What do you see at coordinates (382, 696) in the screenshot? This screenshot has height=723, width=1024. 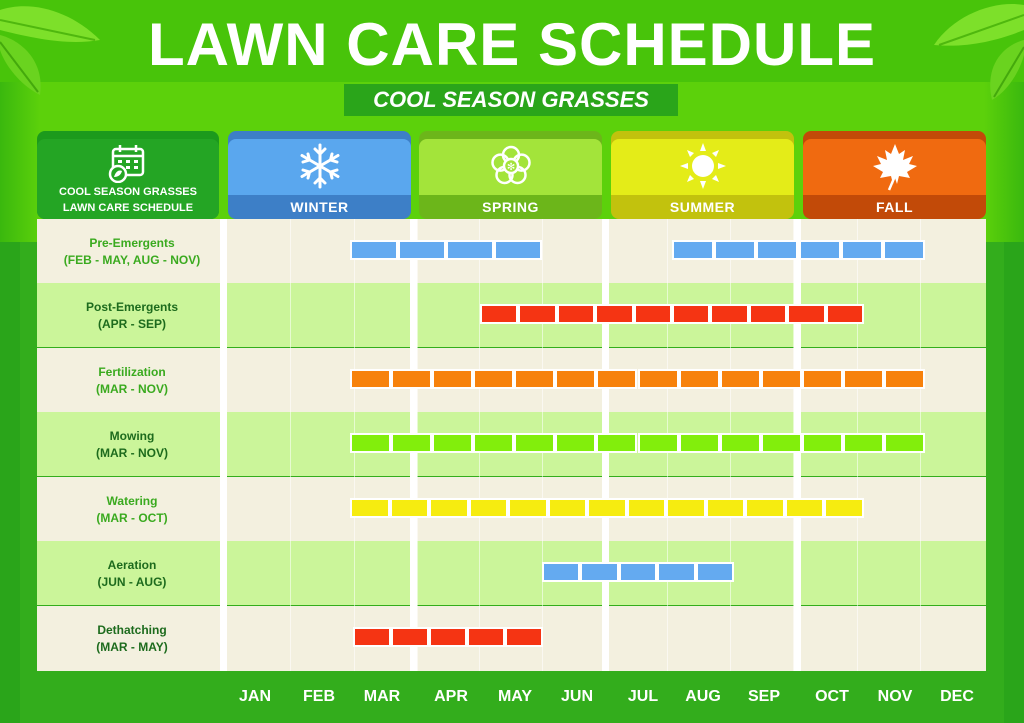 I see `month-label: MAR` at bounding box center [382, 696].